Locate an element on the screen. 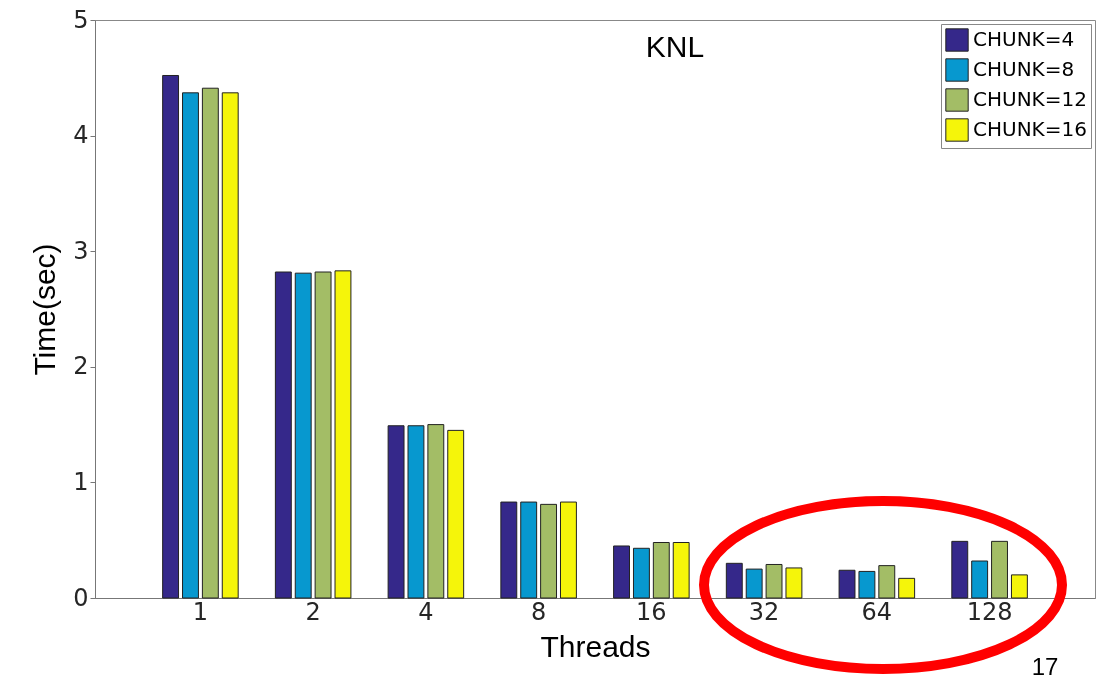 This screenshot has width=1097, height=677. legend-label: CHUNK=4 is located at coordinates (1024, 39).